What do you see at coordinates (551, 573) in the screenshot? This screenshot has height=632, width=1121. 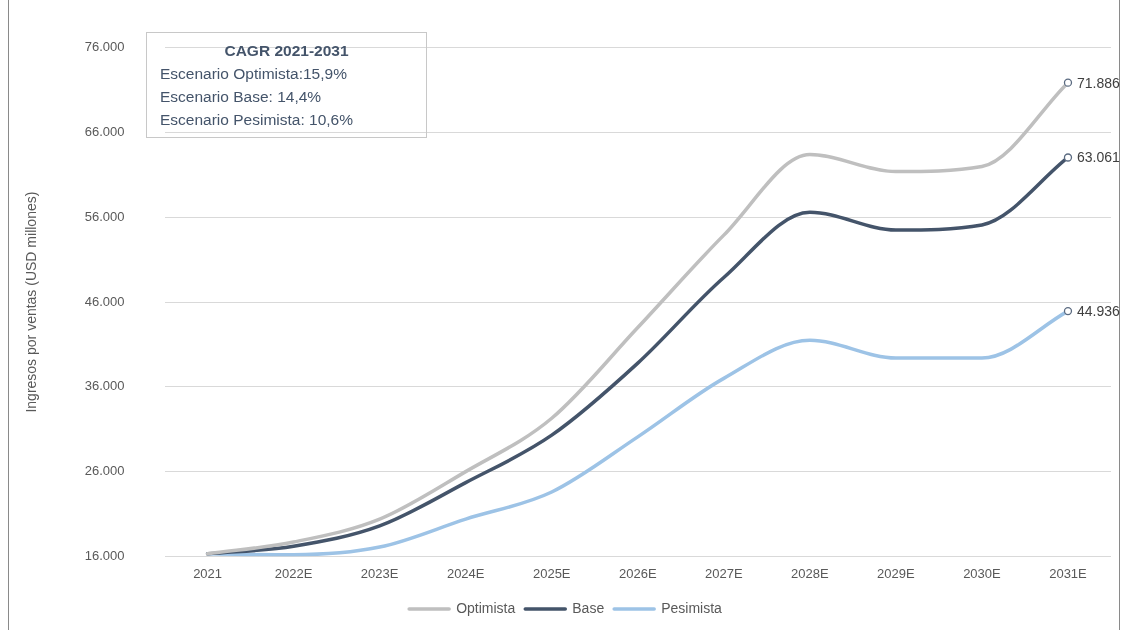 I see `x-tick-label: 2025E` at bounding box center [551, 573].